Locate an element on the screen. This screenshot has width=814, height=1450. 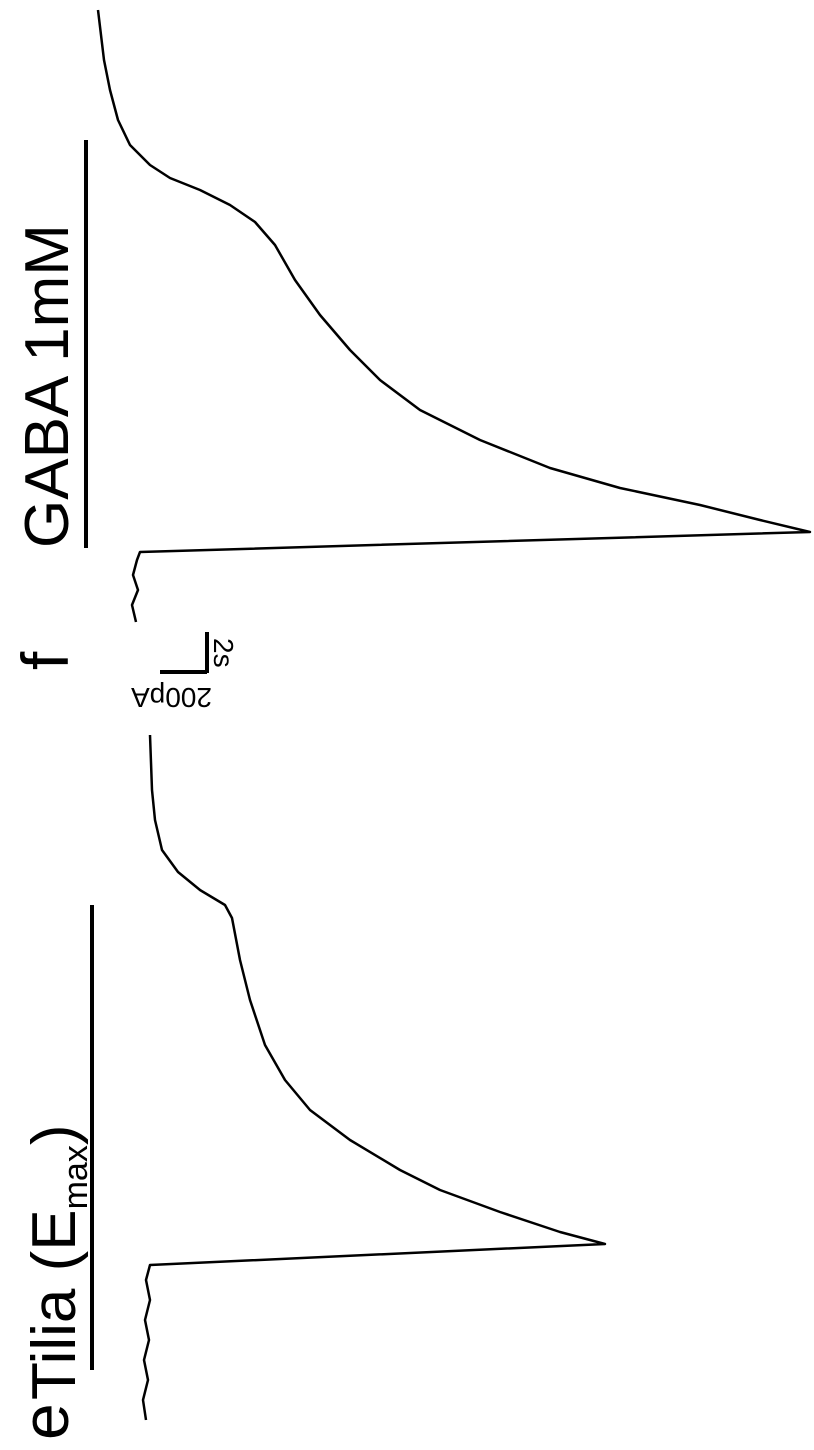
scale-label-current: 200pA is located at coordinates (171, 697).